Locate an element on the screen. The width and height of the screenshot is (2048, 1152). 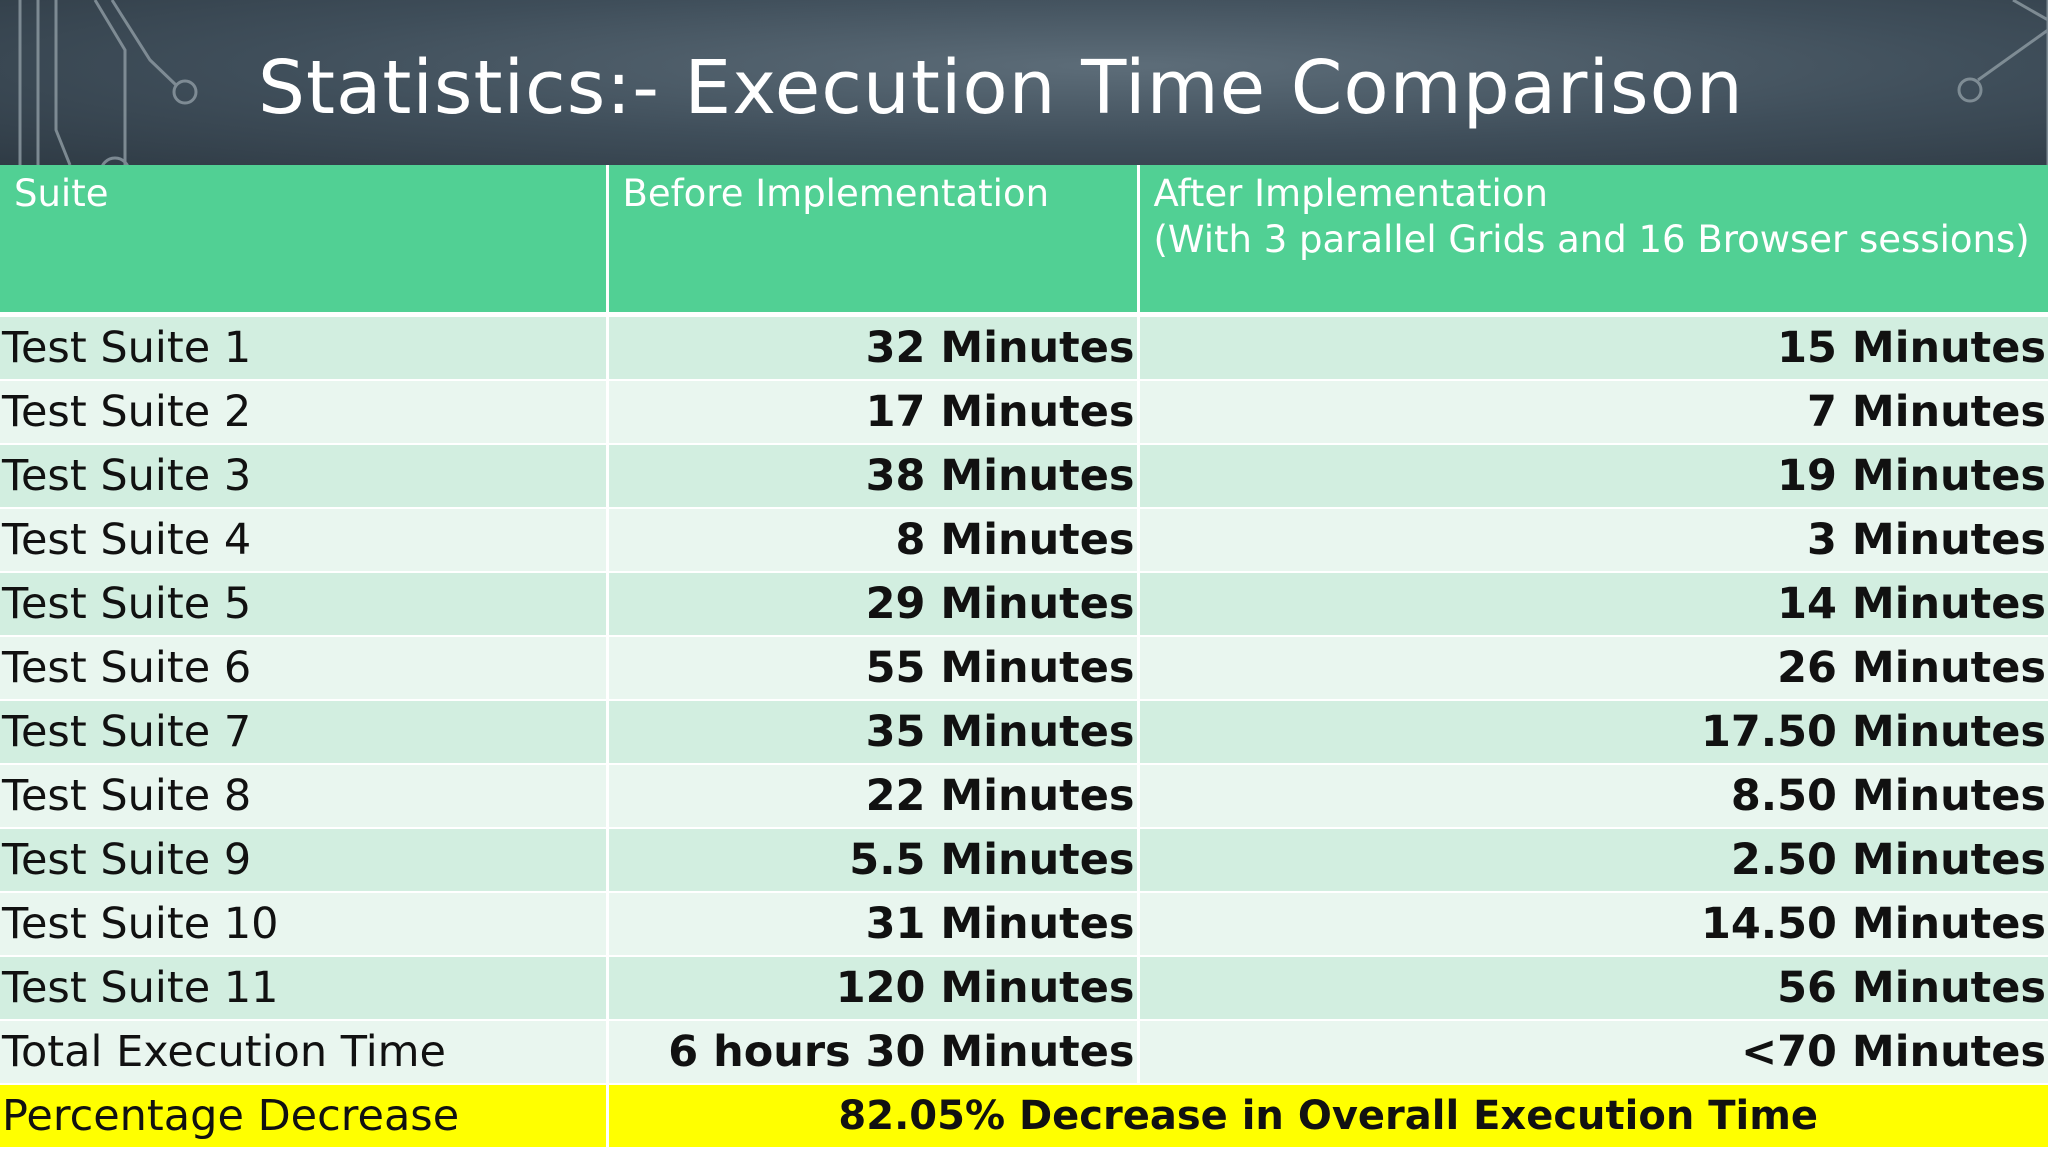
percentage-label: Percentage Decrease is located at coordinates (304, 1116).